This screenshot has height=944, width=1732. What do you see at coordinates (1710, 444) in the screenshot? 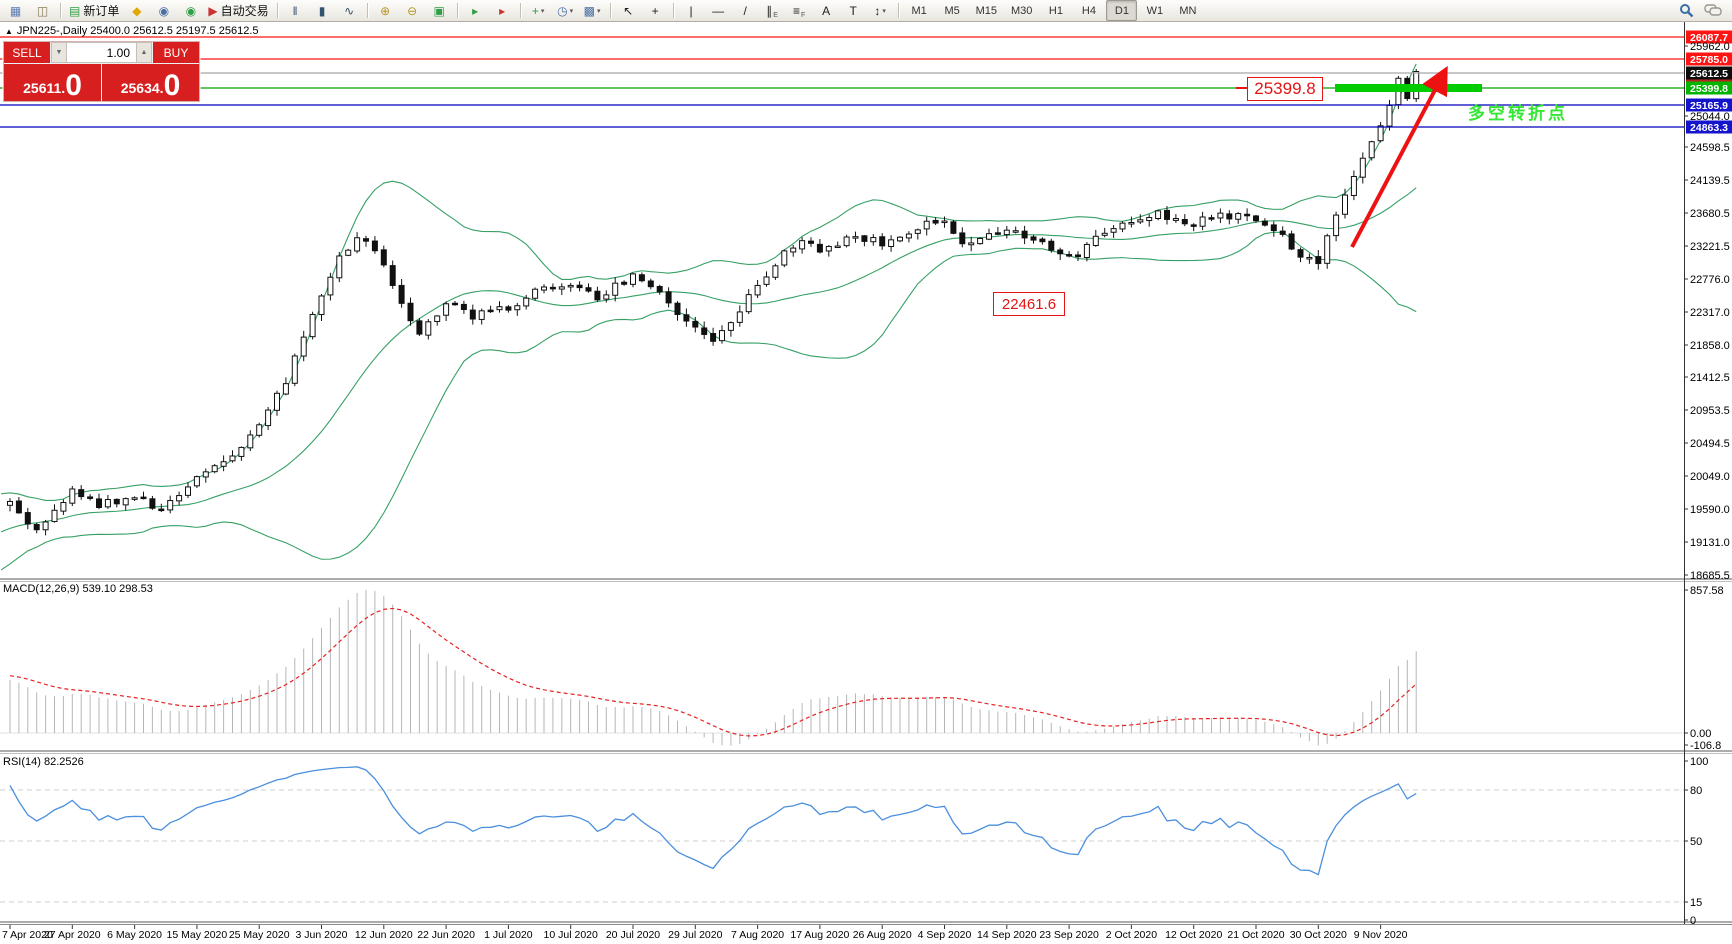
I see `price-tick-label: 20494.5` at bounding box center [1710, 444].